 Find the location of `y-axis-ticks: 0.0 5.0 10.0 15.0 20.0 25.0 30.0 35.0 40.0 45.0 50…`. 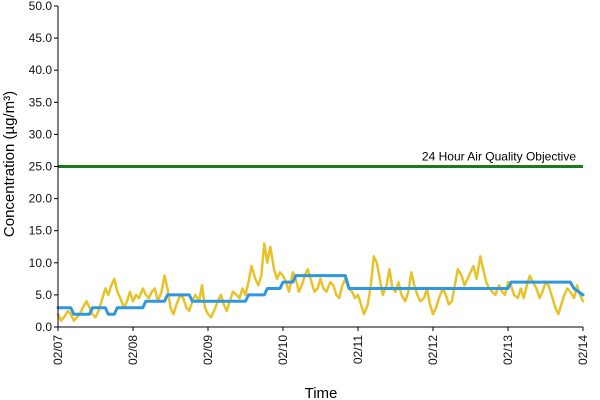

y-axis-ticks: 0.0 5.0 10.0 15.0 20.0 25.0 30.0 35.0 40.0 45.0 50… is located at coordinates (43, 167).